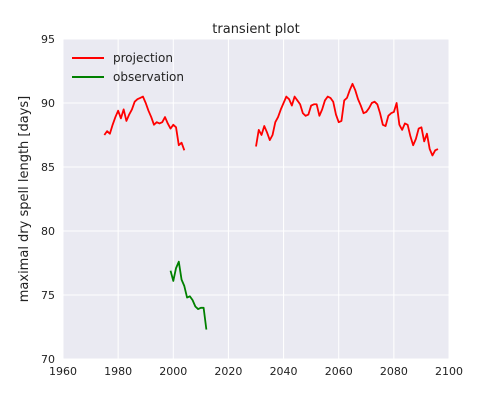  What do you see at coordinates (63, 371) in the screenshot?
I see `x-tick-label: 1960` at bounding box center [63, 371].